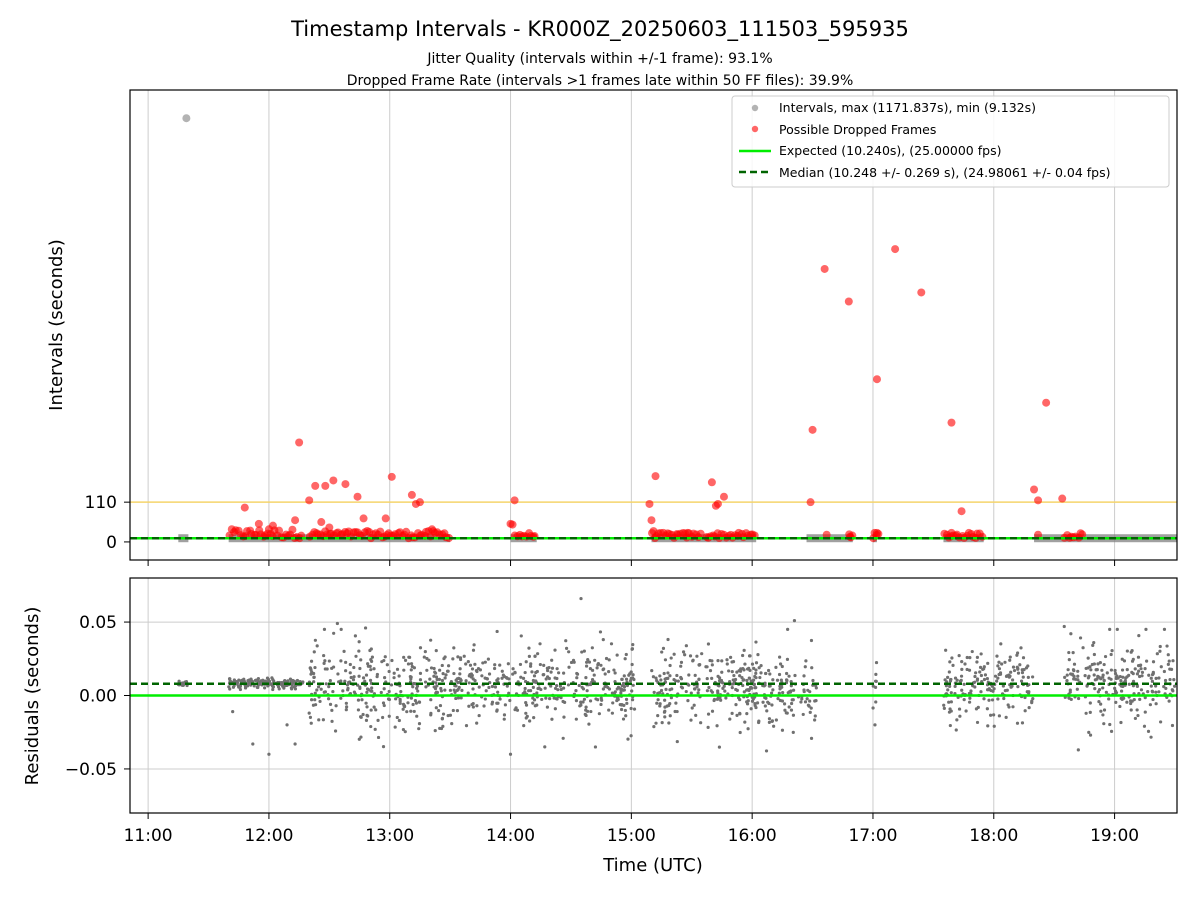 The image size is (1200, 900). Describe the element at coordinates (872, 836) in the screenshot. I see `x-tick-label-6: 17:00` at that location.